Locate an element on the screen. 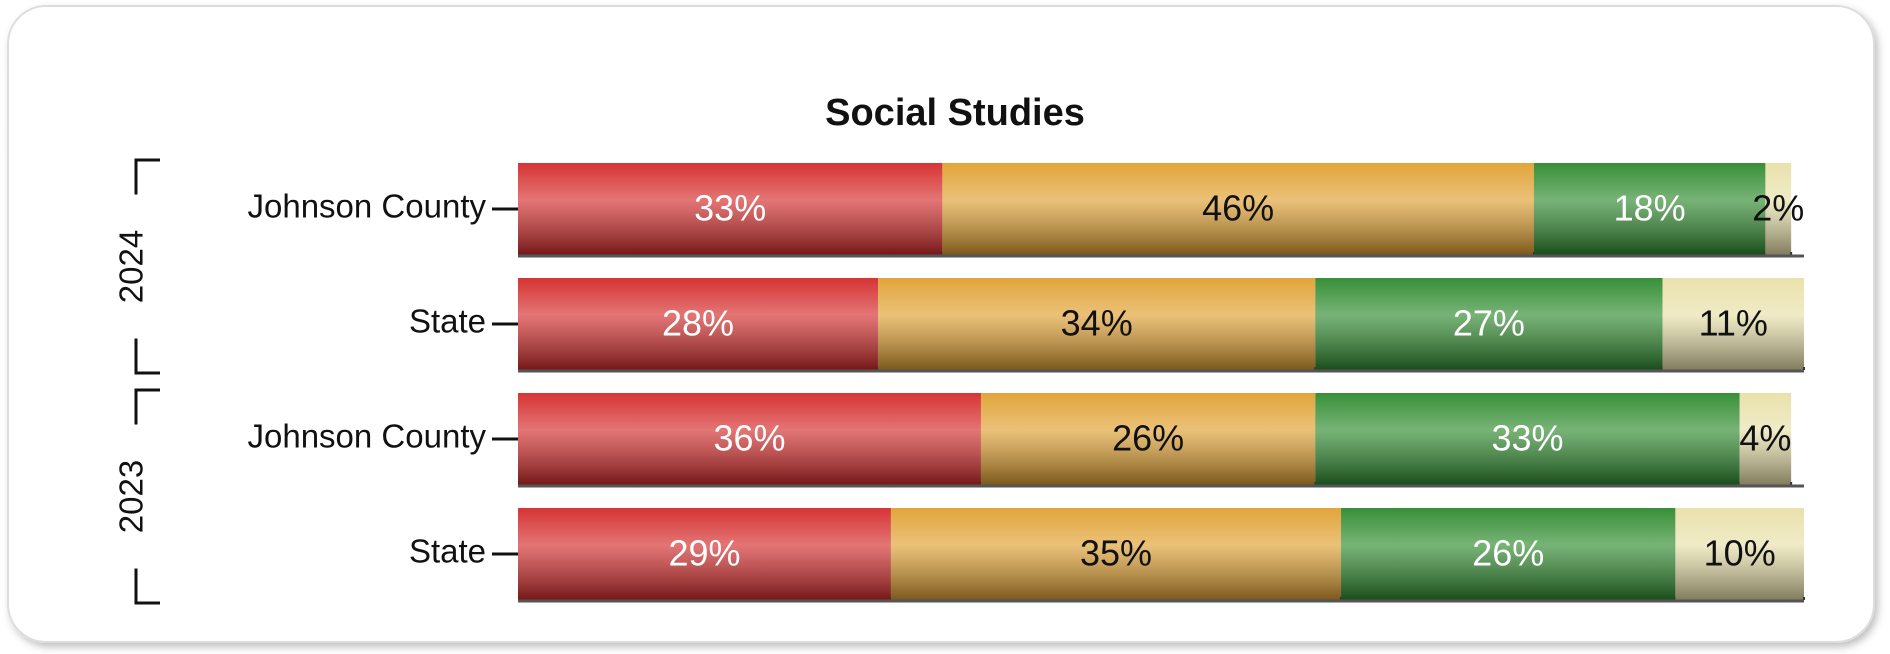 The height and width of the screenshot is (654, 1890). value-label: 11% is located at coordinates (1733, 323).